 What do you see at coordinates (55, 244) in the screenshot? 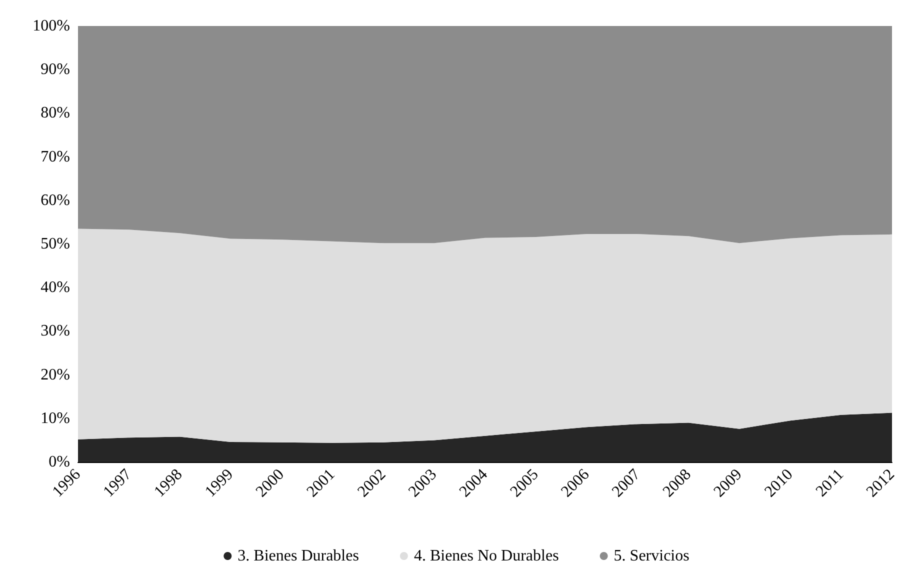
I see `y-tick-label: 50%` at bounding box center [55, 244].